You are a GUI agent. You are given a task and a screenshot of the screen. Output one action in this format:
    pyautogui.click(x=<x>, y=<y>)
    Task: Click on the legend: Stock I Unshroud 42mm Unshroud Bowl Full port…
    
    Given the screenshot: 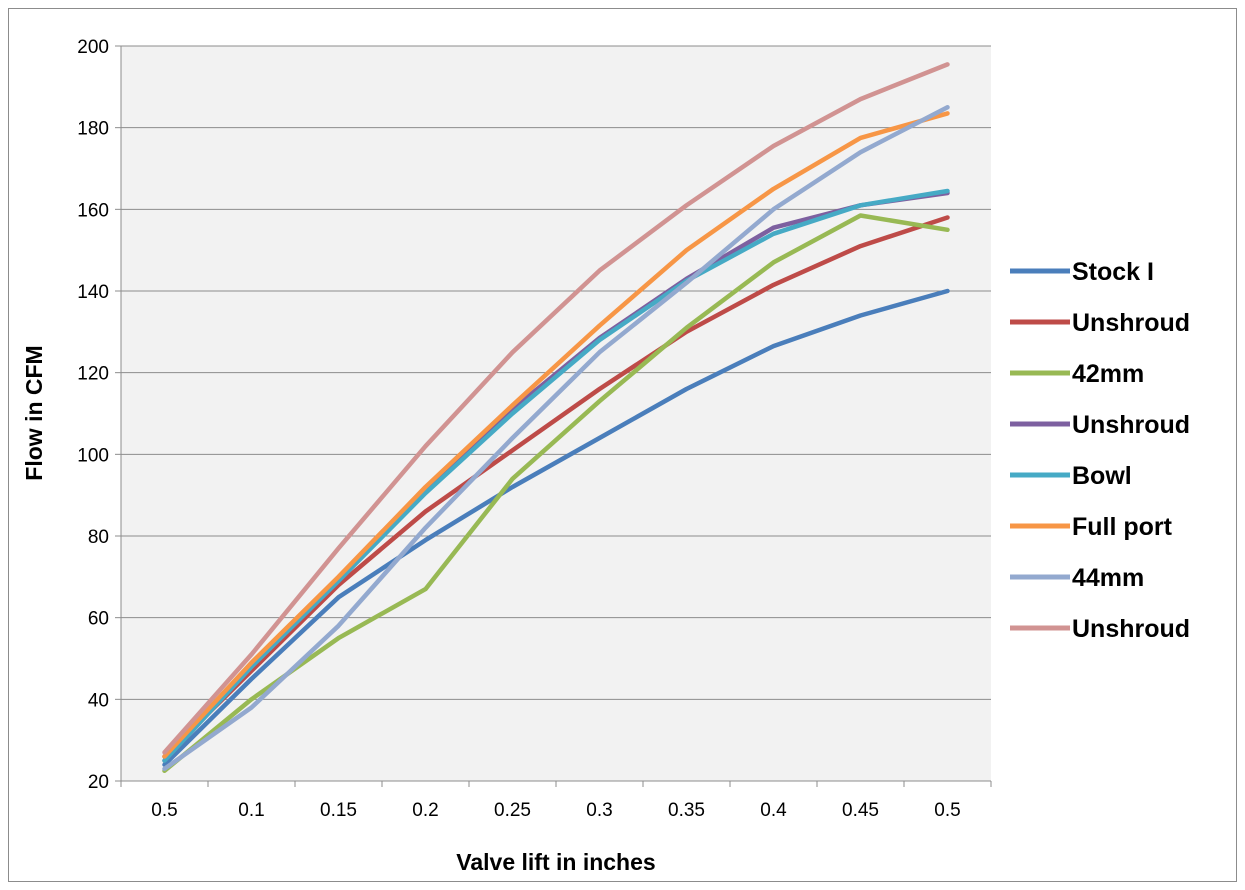 What is the action you would take?
    pyautogui.click(x=1100, y=450)
    